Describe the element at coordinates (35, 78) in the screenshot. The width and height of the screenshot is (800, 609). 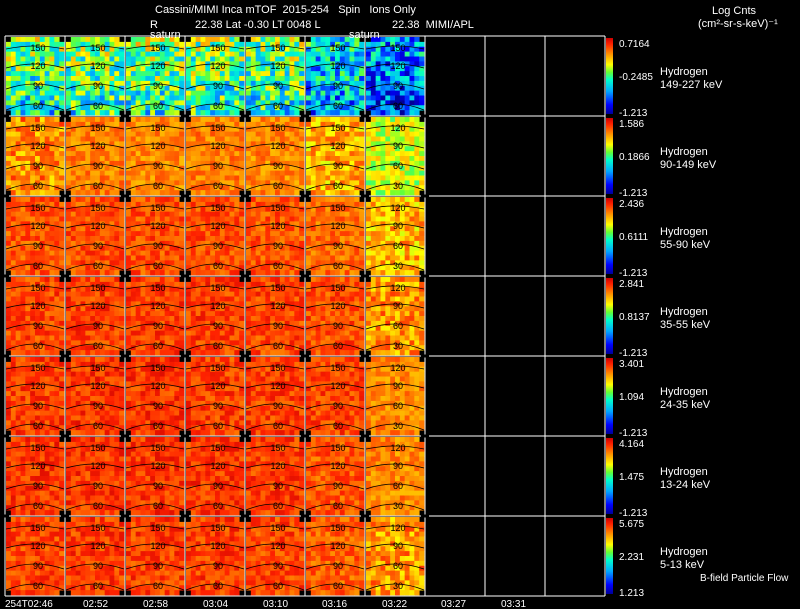
I see `contour-arcs-r0-c0` at that location.